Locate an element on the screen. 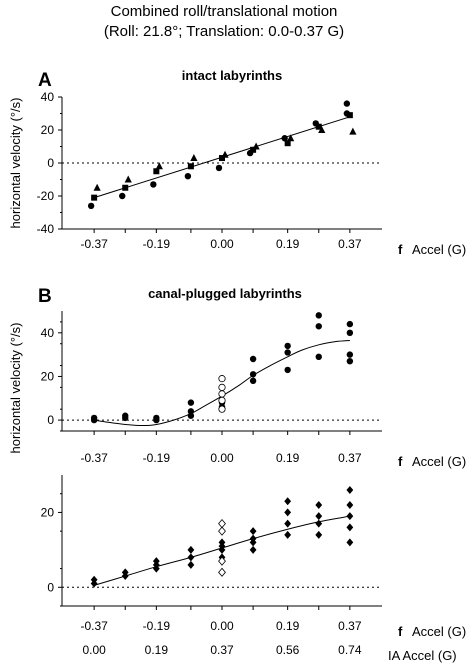 The width and height of the screenshot is (474, 666). panel-1-y-tick-label: 20 is located at coordinates (48, 376).